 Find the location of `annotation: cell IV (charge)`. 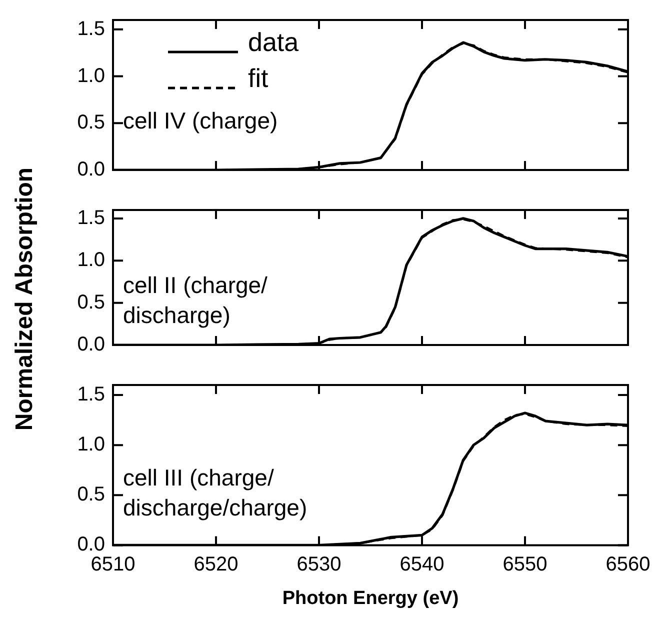

annotation: cell IV (charge) is located at coordinates (200, 120).